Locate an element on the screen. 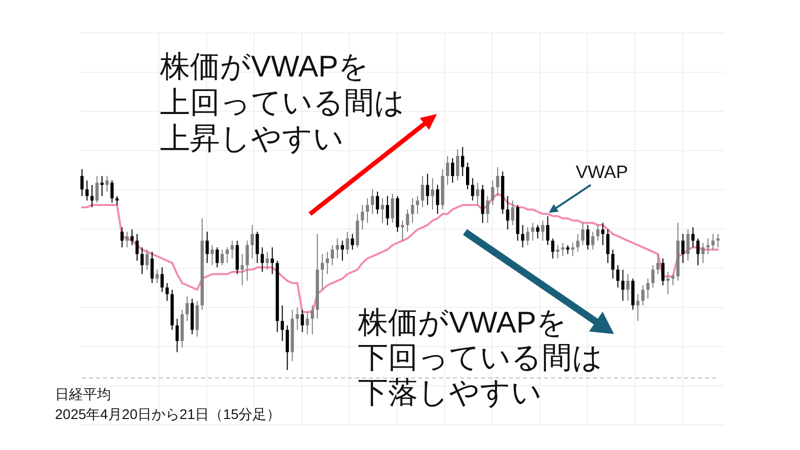 This screenshot has width=800, height=450. annotation: 上昇しやすい is located at coordinates (252, 139).